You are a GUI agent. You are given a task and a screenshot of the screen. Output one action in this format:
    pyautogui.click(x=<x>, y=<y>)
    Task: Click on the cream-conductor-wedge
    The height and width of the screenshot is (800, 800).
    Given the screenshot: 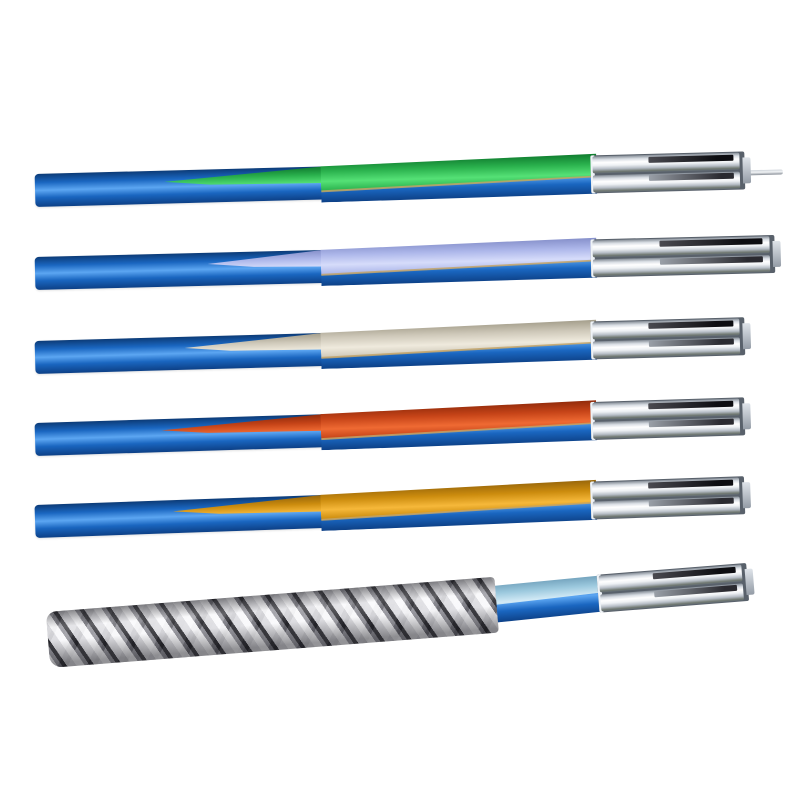 What is the action you would take?
    pyautogui.click(x=179, y=353)
    